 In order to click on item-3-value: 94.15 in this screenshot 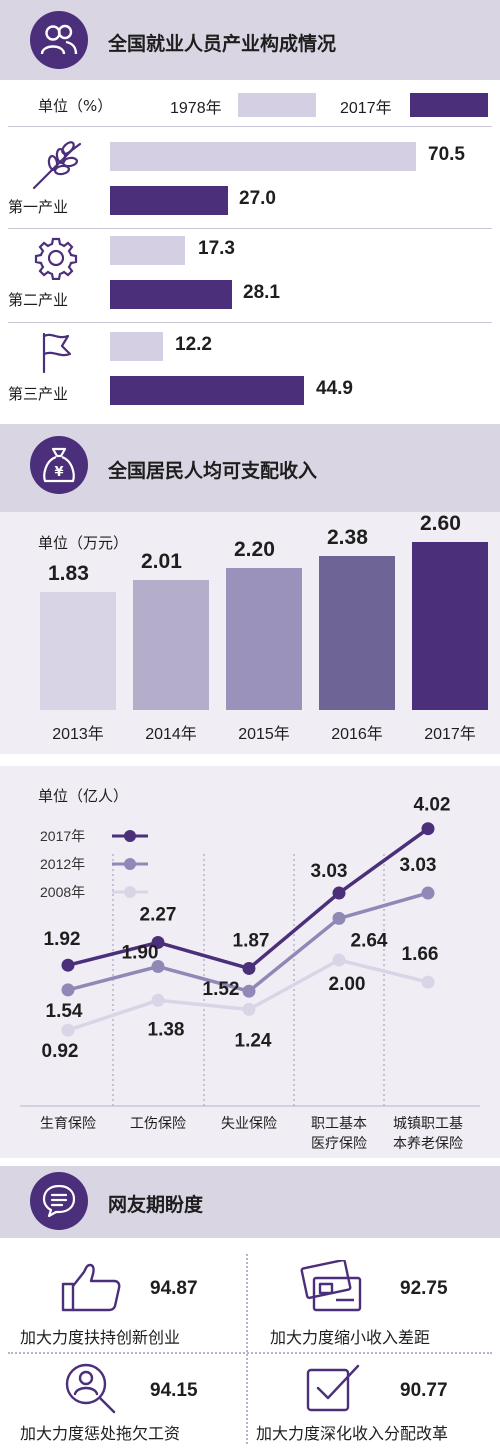, I will do `click(174, 1390)`.